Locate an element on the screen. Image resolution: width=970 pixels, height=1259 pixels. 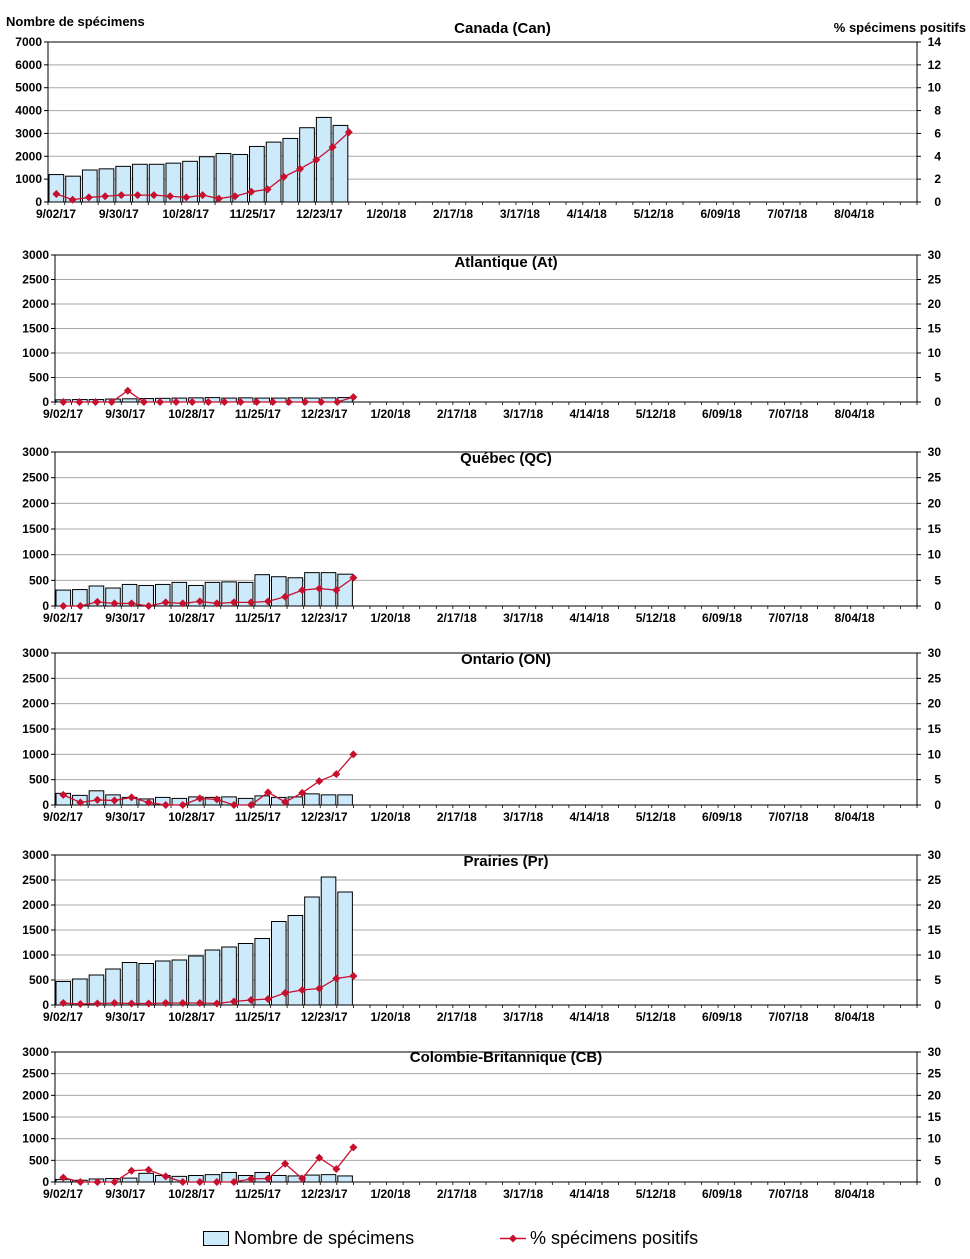
y2-tick-label: 5 is located at coordinates (937, 378).